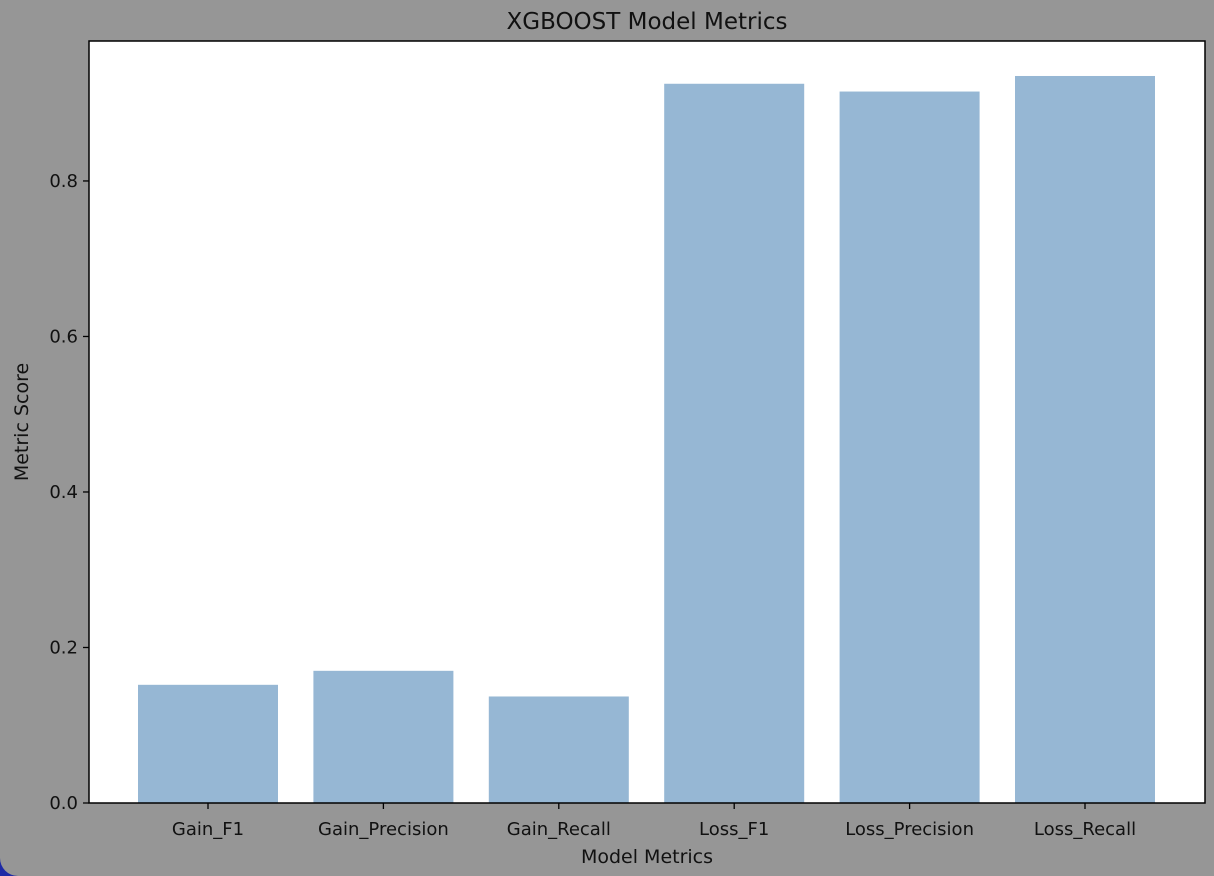 This screenshot has width=1214, height=876. What do you see at coordinates (909, 829) in the screenshot?
I see `x-tick-label: Loss_Precision` at bounding box center [909, 829].